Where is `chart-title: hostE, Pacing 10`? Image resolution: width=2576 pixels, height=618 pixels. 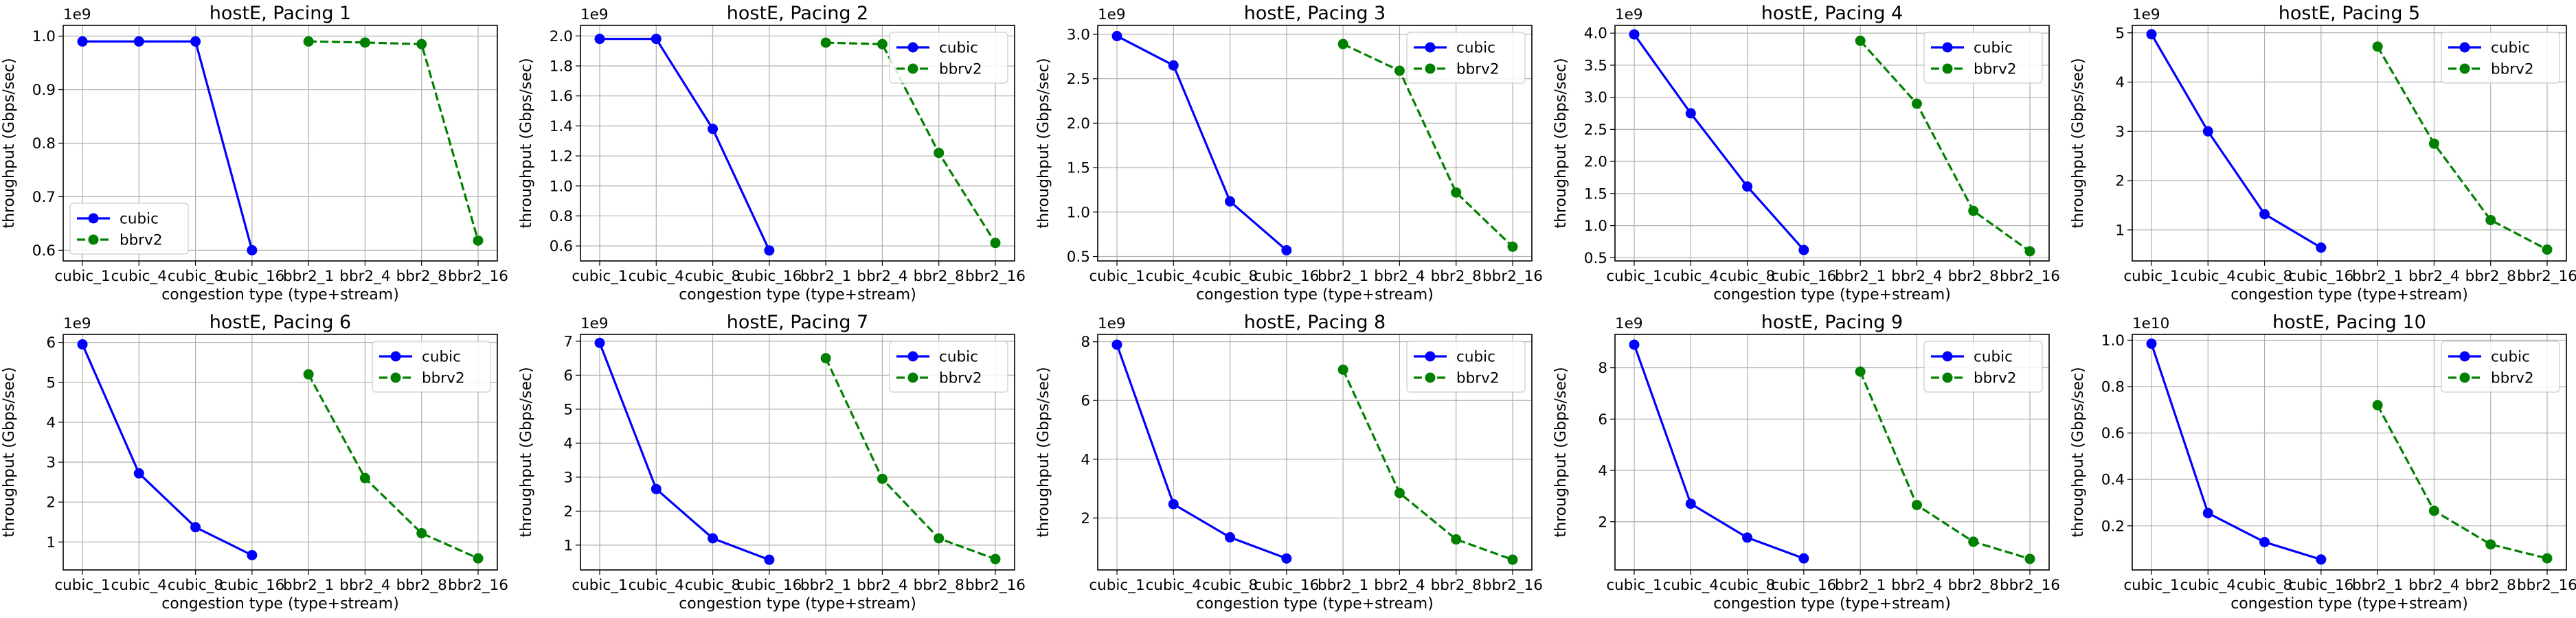 chart-title: hostE, Pacing 10 is located at coordinates (2349, 322).